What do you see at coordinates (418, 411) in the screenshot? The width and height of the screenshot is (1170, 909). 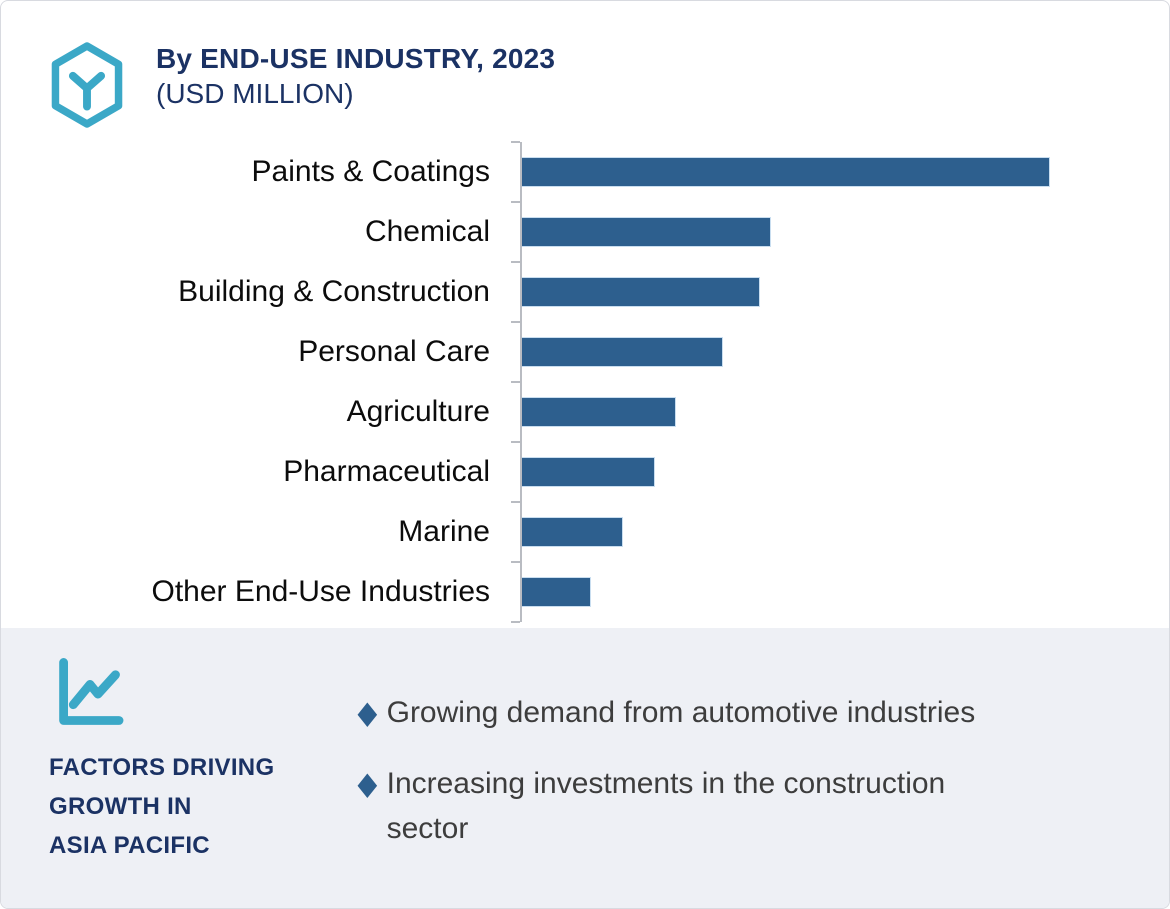 I see `category-label: Agriculture` at bounding box center [418, 411].